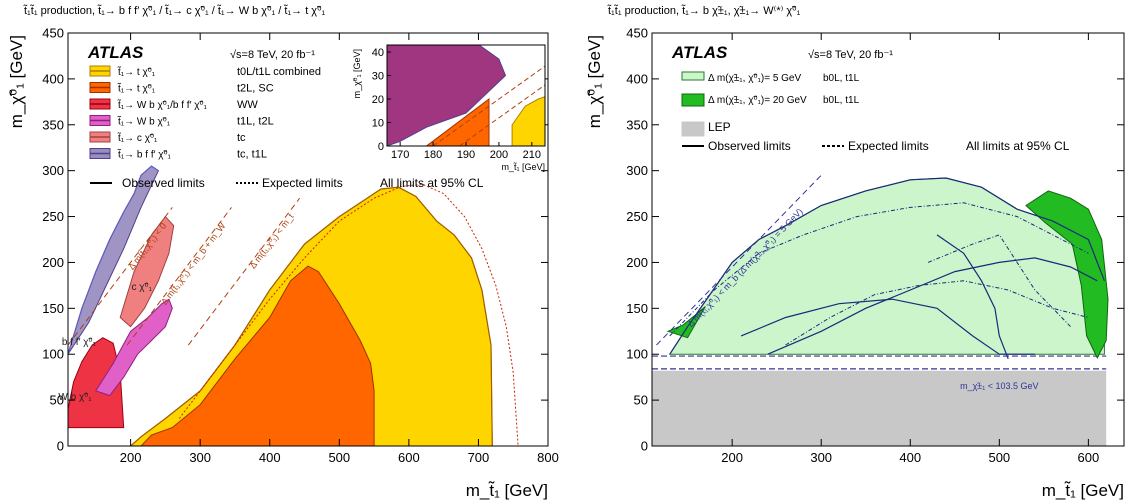 Image resolution: width=1138 pixels, height=504 pixels. What do you see at coordinates (409, 457) in the screenshot?
I see `left-x-tick-label: 600` at bounding box center [409, 457].